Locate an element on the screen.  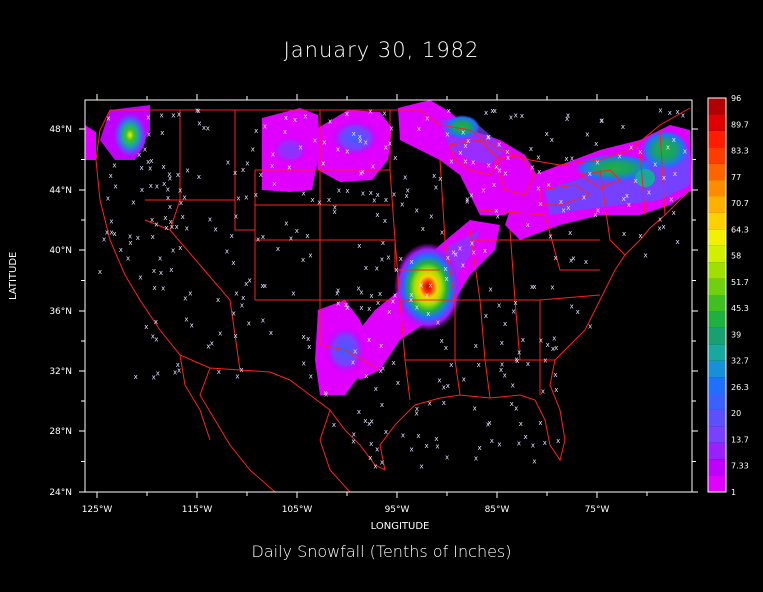
colorbar-label: 77 is located at coordinates (736, 177).